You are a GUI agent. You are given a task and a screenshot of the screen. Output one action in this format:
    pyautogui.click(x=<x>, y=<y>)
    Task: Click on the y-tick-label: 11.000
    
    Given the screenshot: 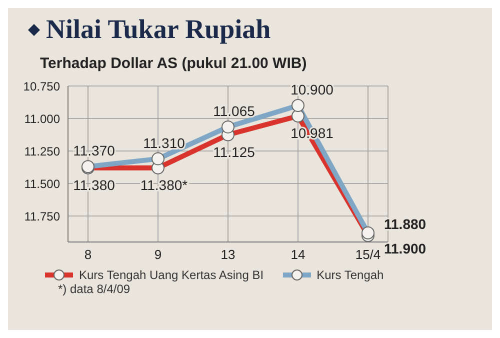 What is the action you would take?
    pyautogui.click(x=42, y=119)
    